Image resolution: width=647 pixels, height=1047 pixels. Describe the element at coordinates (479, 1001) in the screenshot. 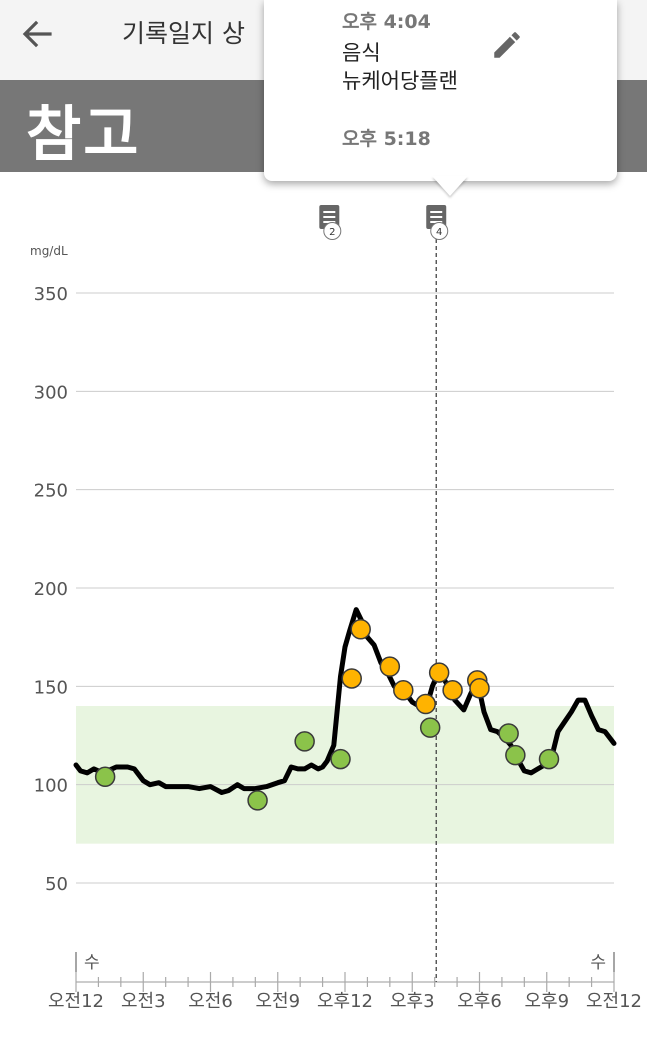

I see `x-tick-label: 오후6` at that location.